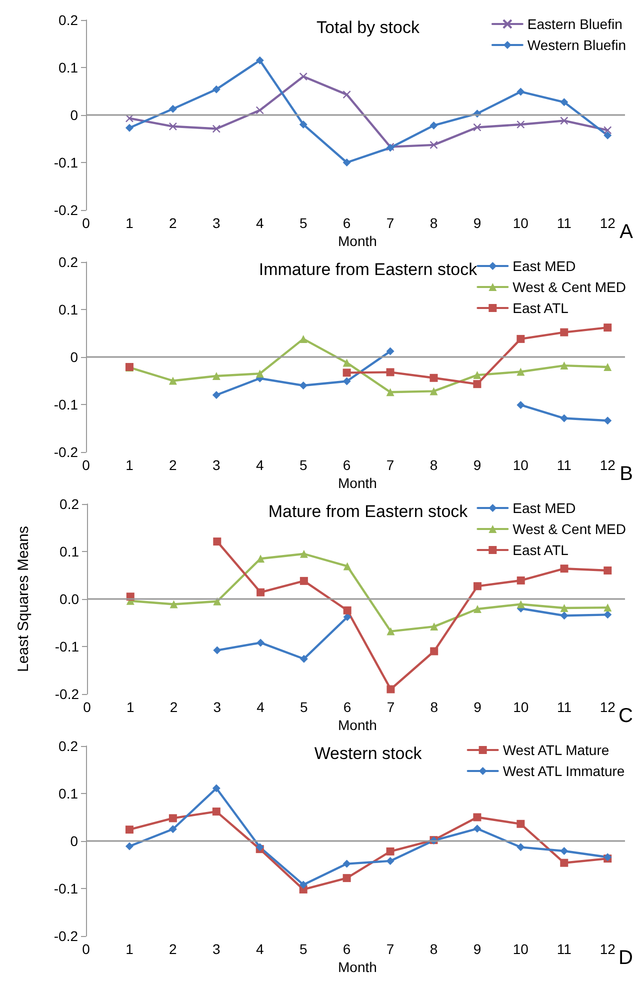  Describe the element at coordinates (23, 599) in the screenshot. I see `y-axis-title: Least Squares Means` at that location.